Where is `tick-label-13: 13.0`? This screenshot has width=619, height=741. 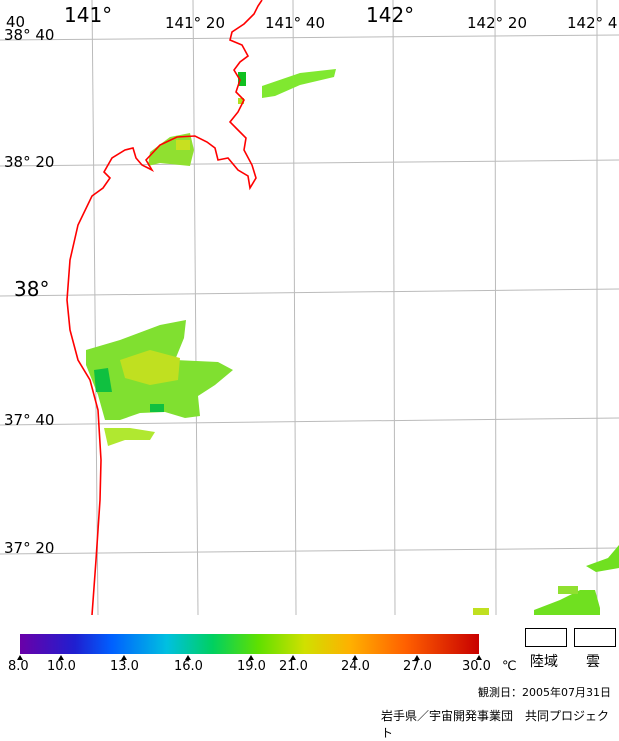 tick-label-13: 13.0 is located at coordinates (124, 666).